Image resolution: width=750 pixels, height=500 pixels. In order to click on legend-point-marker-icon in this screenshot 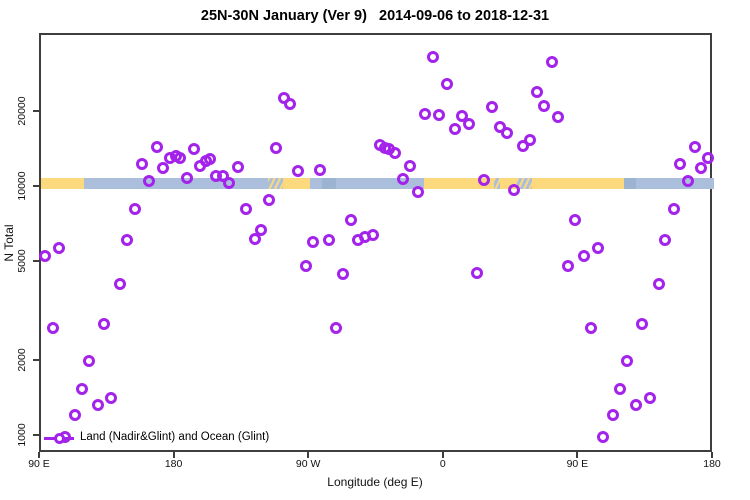, I will do `click(59, 438)`.